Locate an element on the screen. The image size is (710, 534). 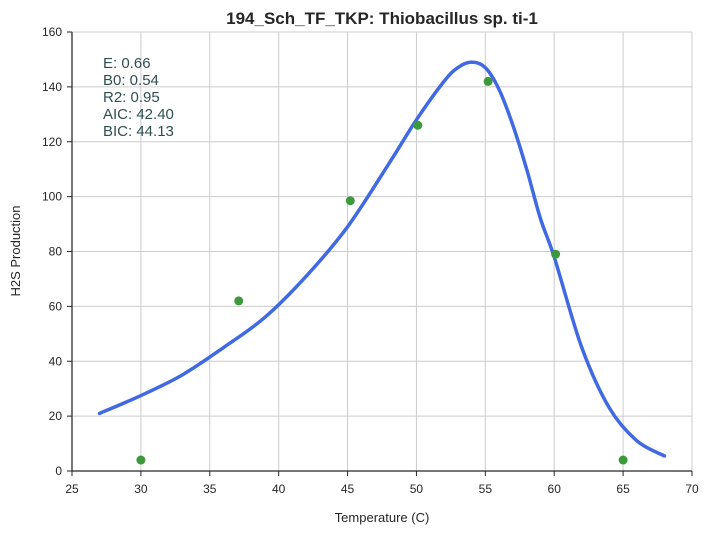
chart-title: 194_Sch_TF_TKP: Thiobacillus sp. ti-1 is located at coordinates (382, 18).